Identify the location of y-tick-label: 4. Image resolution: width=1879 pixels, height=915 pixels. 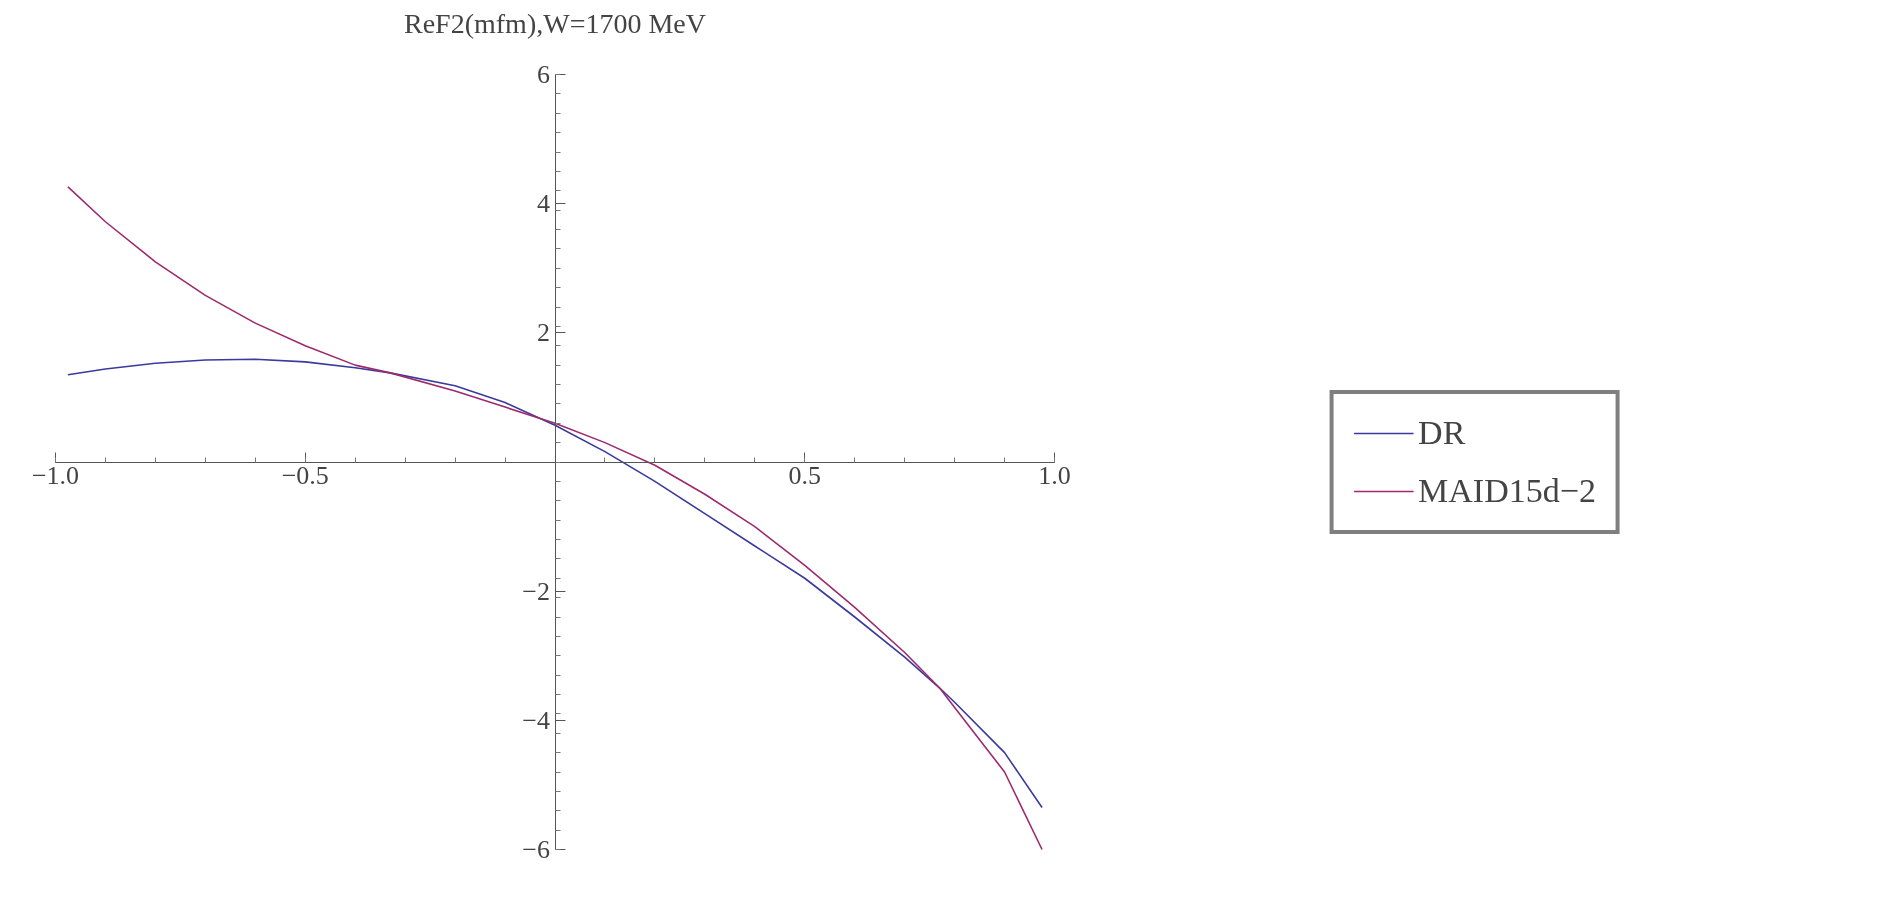
(543, 204).